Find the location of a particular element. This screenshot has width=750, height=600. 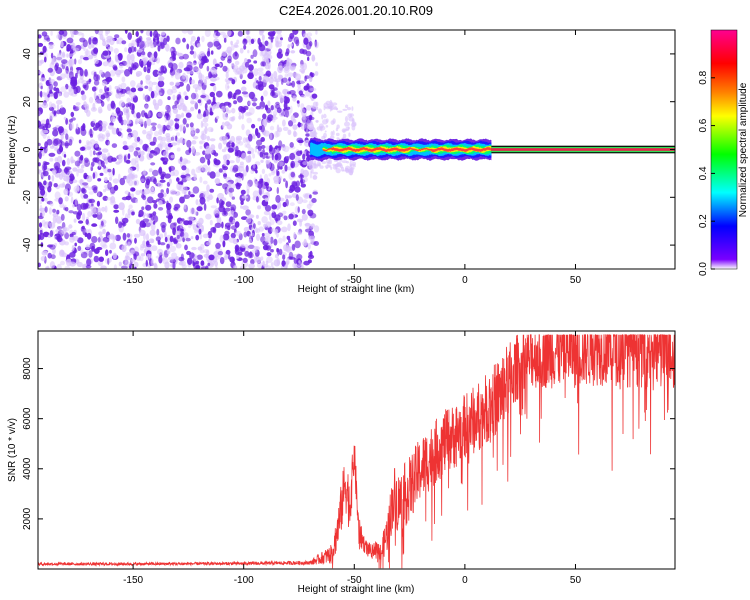

x-tick-label: -50 is located at coordinates (354, 280).